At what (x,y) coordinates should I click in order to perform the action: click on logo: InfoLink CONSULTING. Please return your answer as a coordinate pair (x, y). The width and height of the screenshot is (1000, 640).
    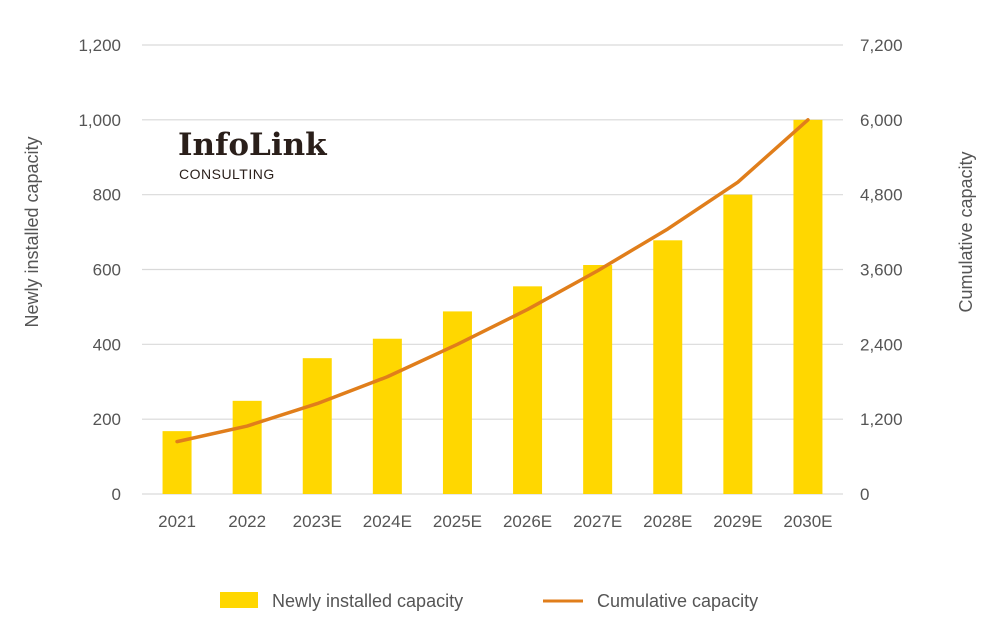
    Looking at the image, I should click on (253, 154).